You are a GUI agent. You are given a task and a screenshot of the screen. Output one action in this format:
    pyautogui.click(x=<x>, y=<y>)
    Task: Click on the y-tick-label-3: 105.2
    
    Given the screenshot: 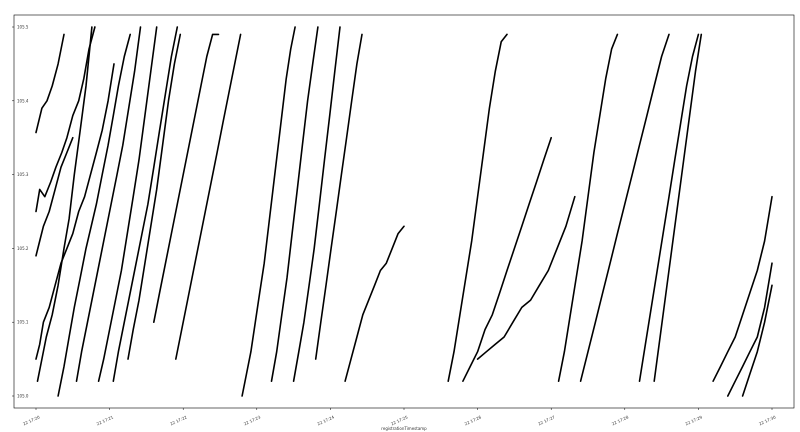 What is the action you would take?
    pyautogui.click(x=23, y=248)
    